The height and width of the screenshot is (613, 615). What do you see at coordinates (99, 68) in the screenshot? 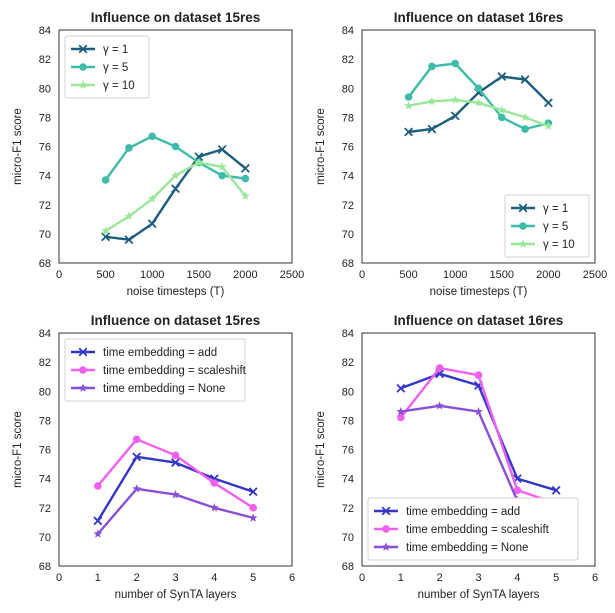
I see `legend-item: γ = 5` at bounding box center [99, 68].